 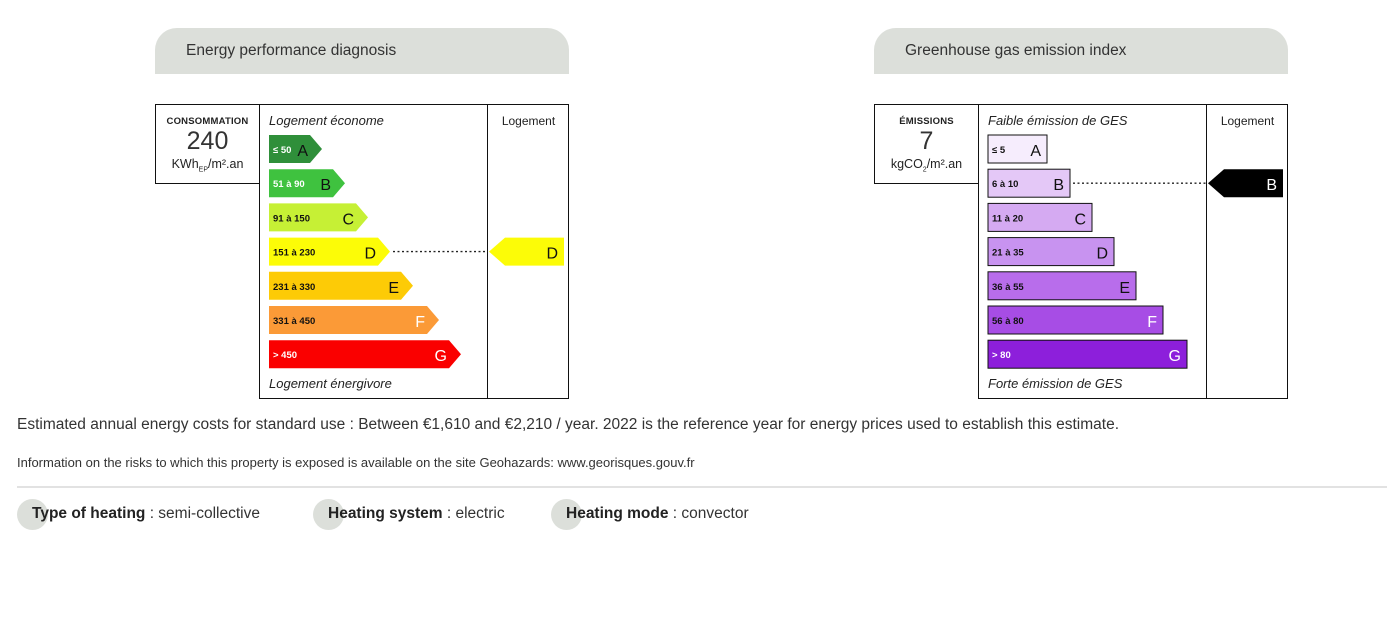 What do you see at coordinates (294, 253) in the screenshot?
I see `dpe-range-label: 151 à 230` at bounding box center [294, 253].